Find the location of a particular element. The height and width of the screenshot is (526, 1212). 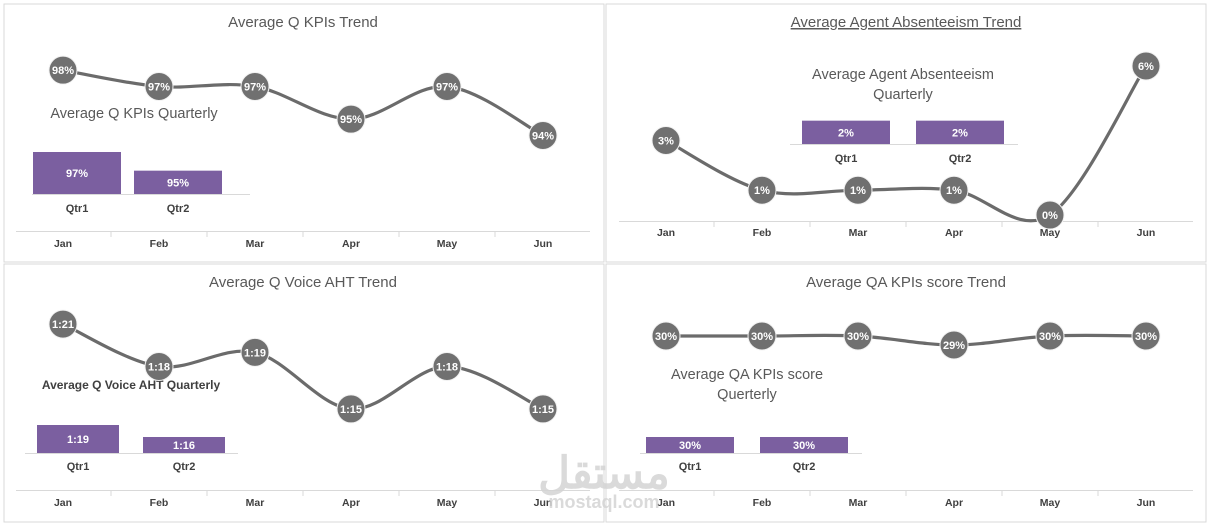

quarterly-chart-title: Average Agent Absenteeism is located at coordinates (903, 75).